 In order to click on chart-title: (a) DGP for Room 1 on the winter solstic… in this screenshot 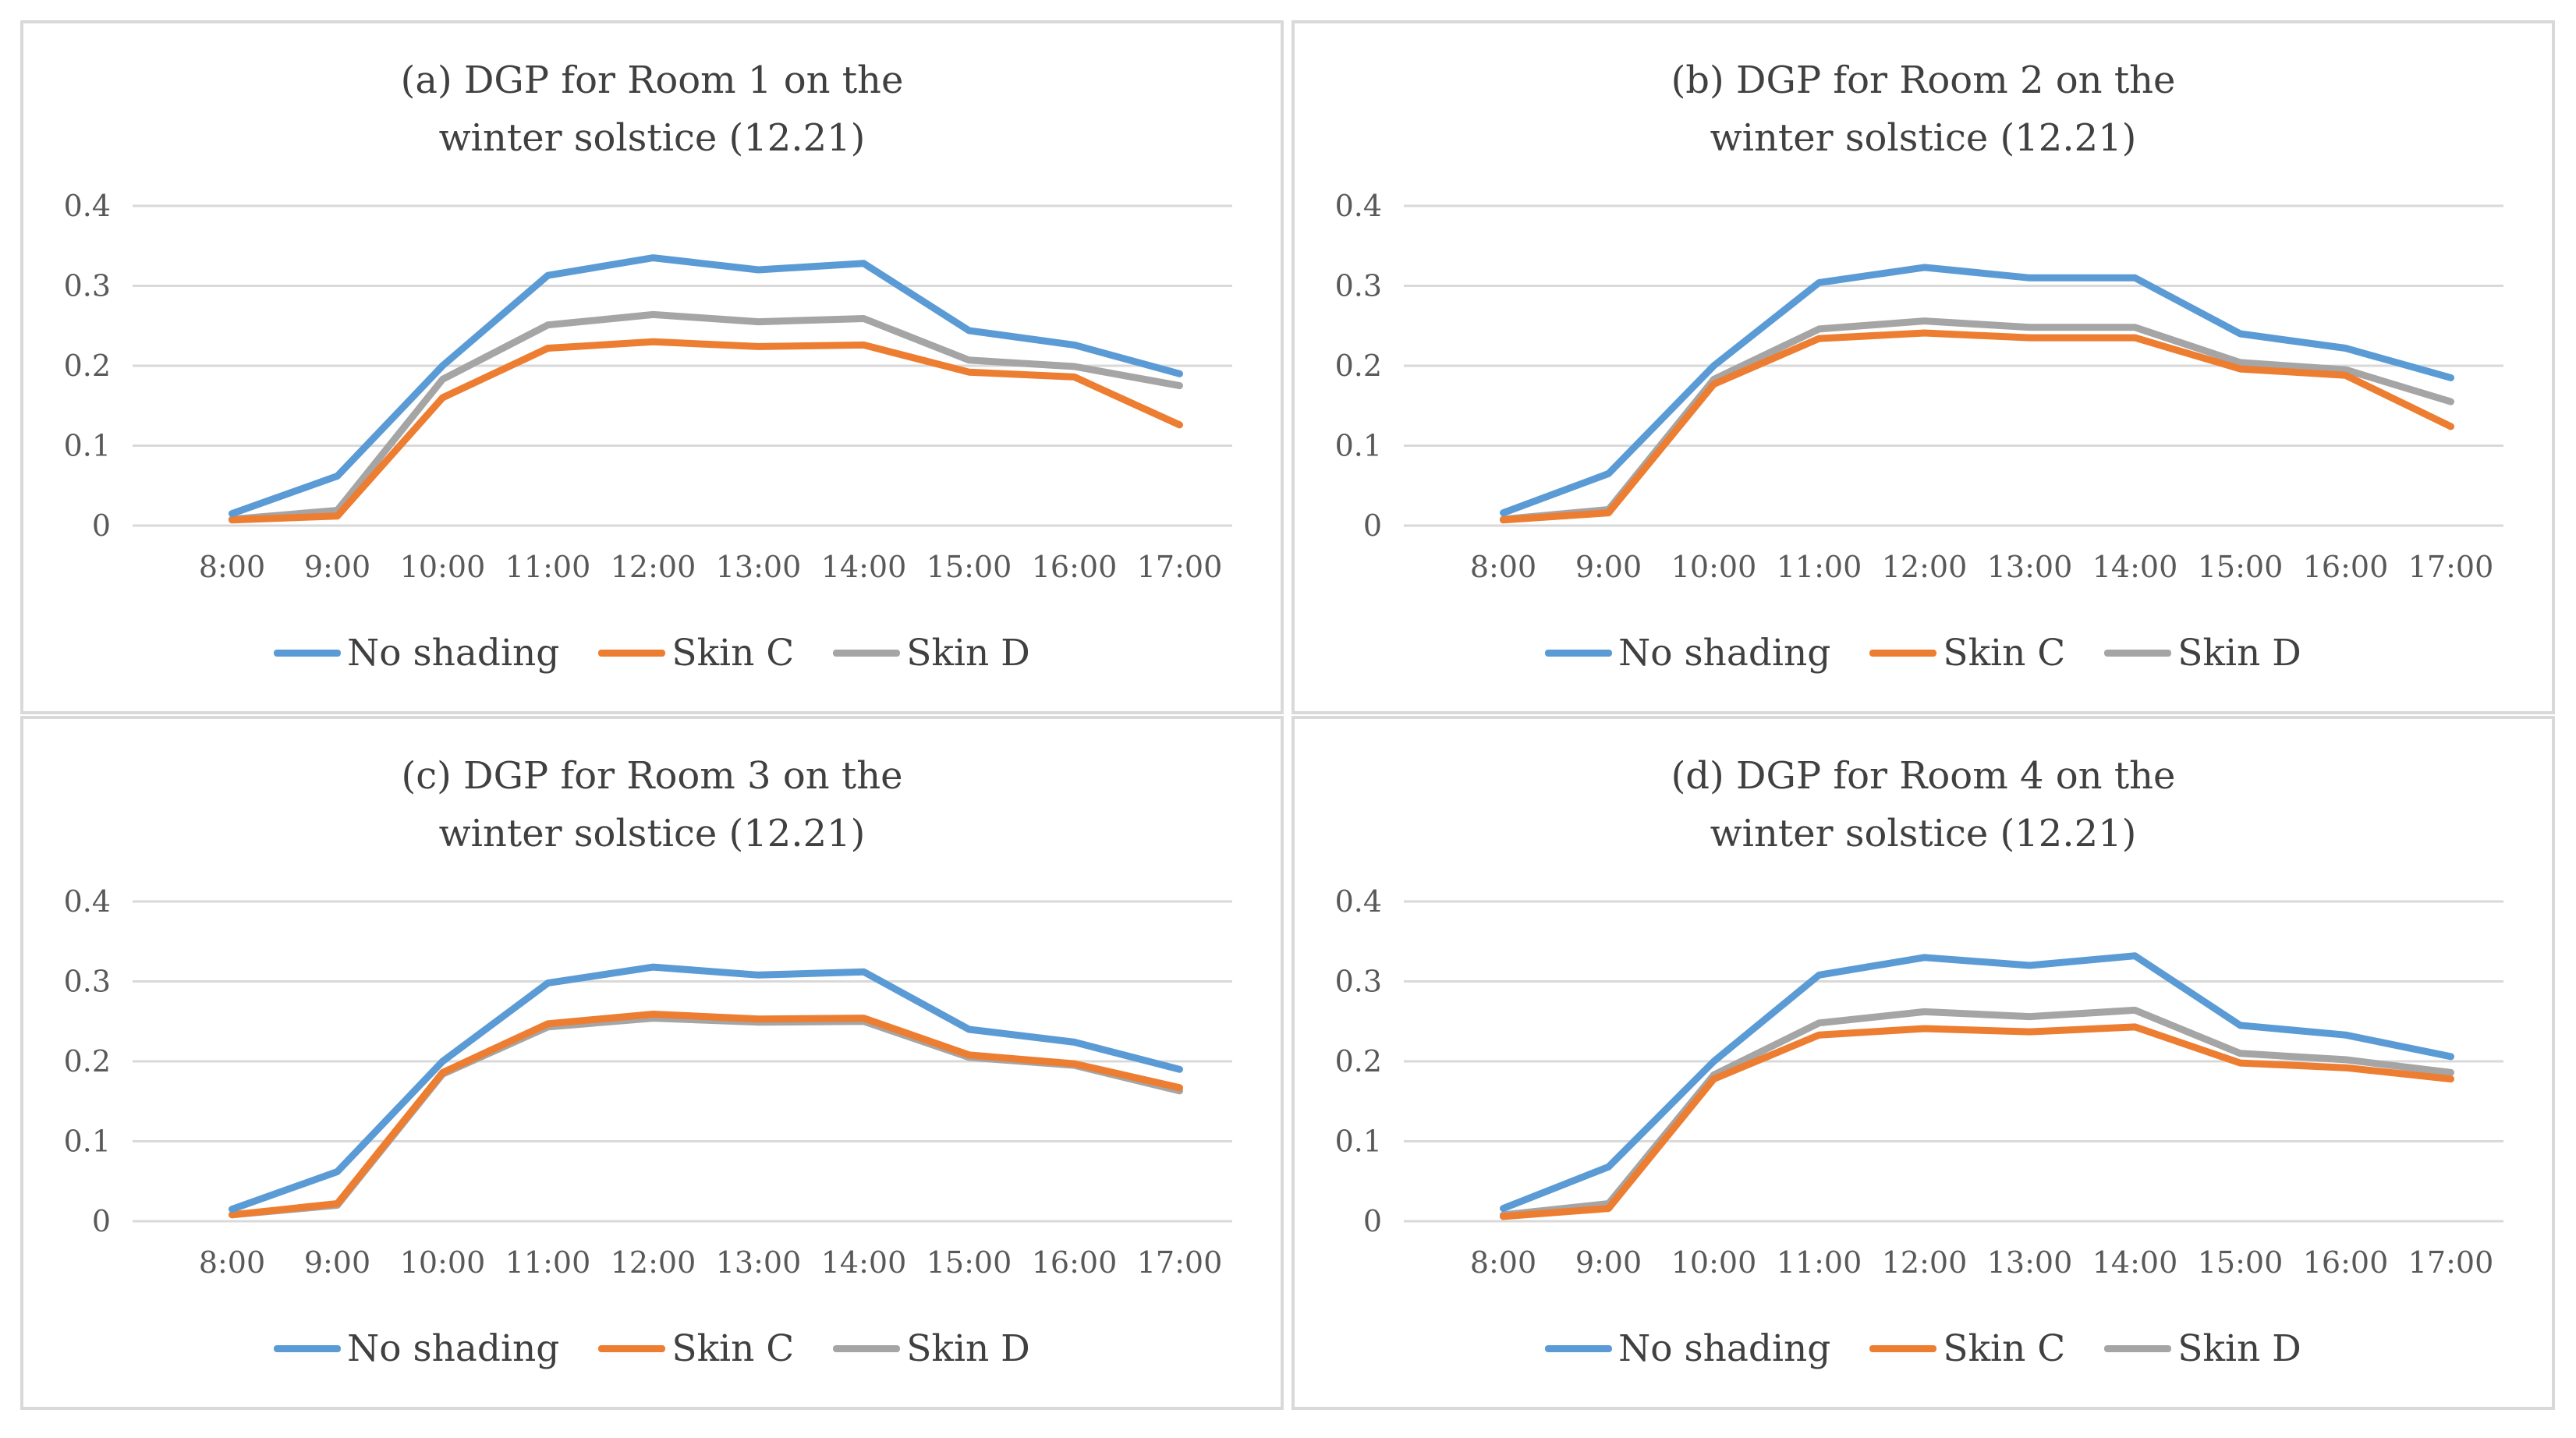, I will do `click(652, 109)`.